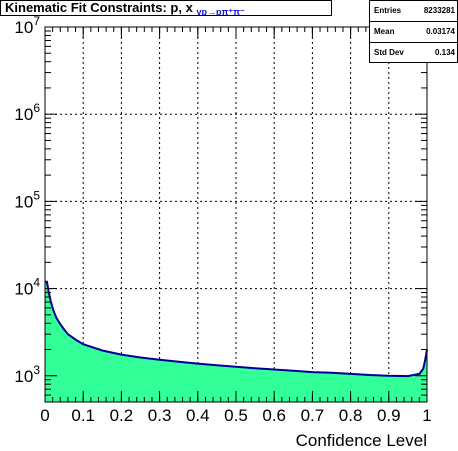  What do you see at coordinates (44, 415) in the screenshot?
I see `x-tick-label: 0` at bounding box center [44, 415].